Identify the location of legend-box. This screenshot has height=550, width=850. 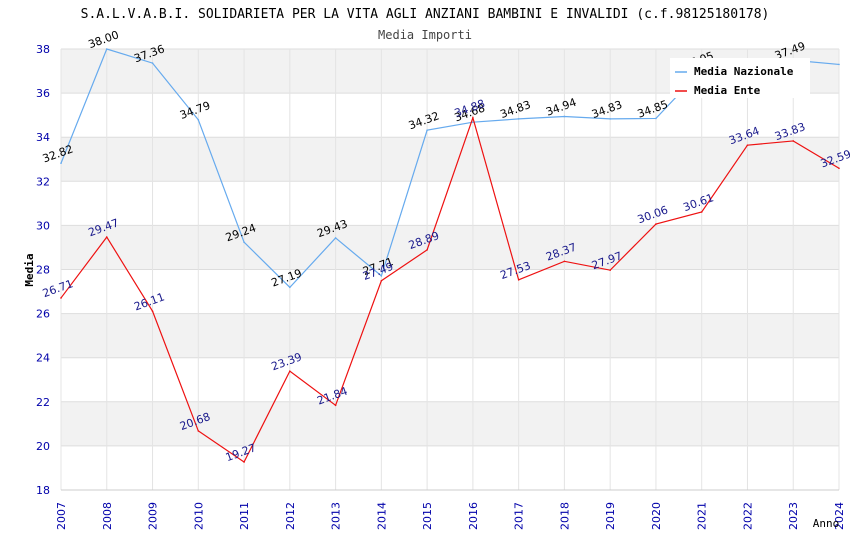
(740, 78).